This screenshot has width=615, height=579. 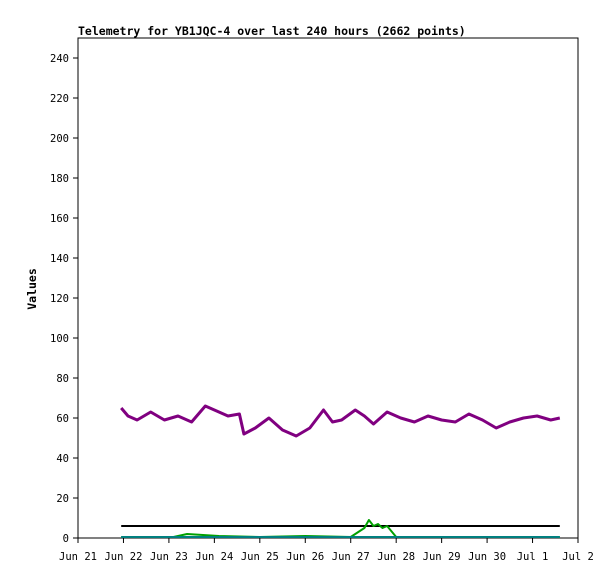 I want to click on y-tick-label: 240, so click(x=59, y=59).